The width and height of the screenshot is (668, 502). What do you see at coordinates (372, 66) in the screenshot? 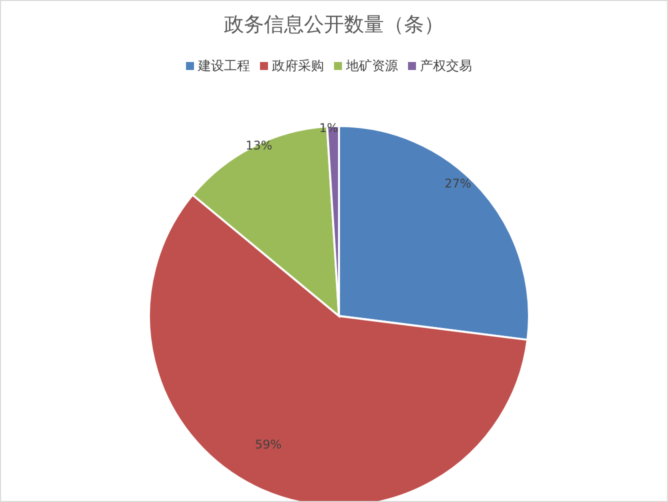
I see `legend-label: 地矿资源` at bounding box center [372, 66].